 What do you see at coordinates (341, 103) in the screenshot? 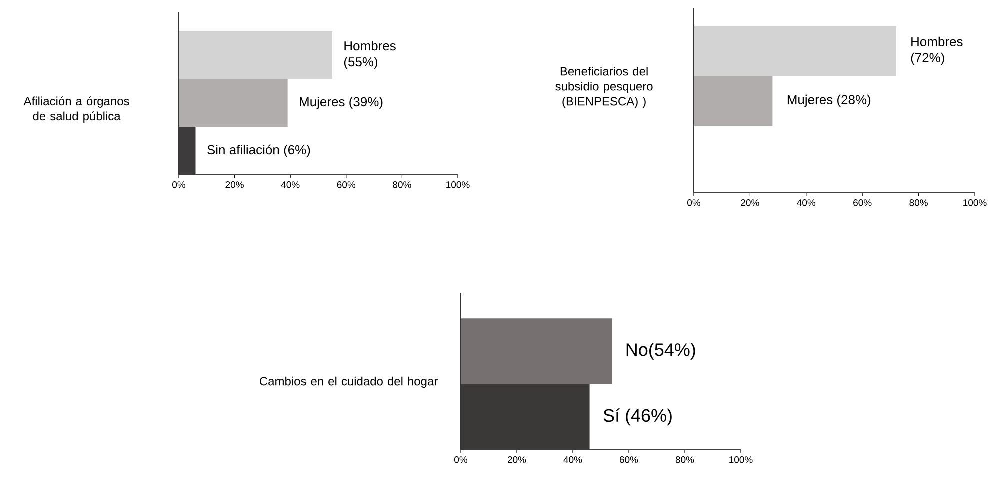
I see `data-label: Mujeres (39%)` at bounding box center [341, 103].